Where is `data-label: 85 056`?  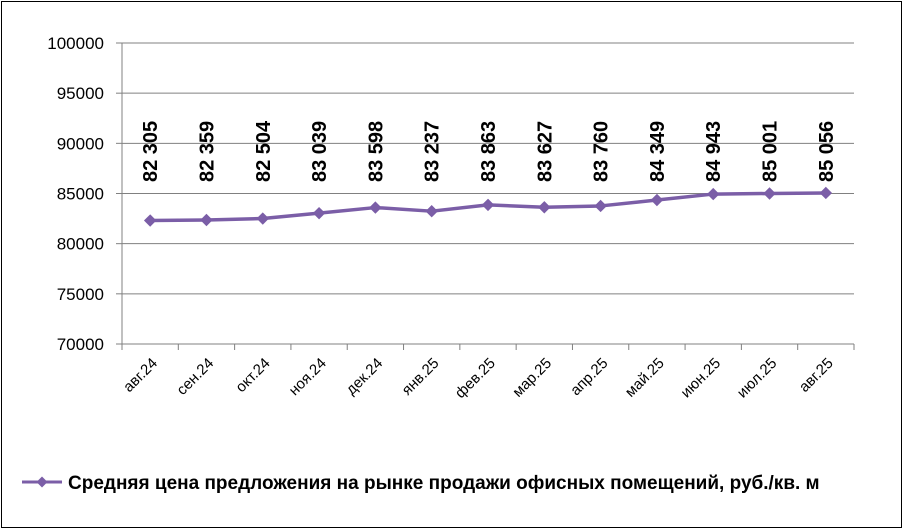 data-label: 85 056 is located at coordinates (827, 151).